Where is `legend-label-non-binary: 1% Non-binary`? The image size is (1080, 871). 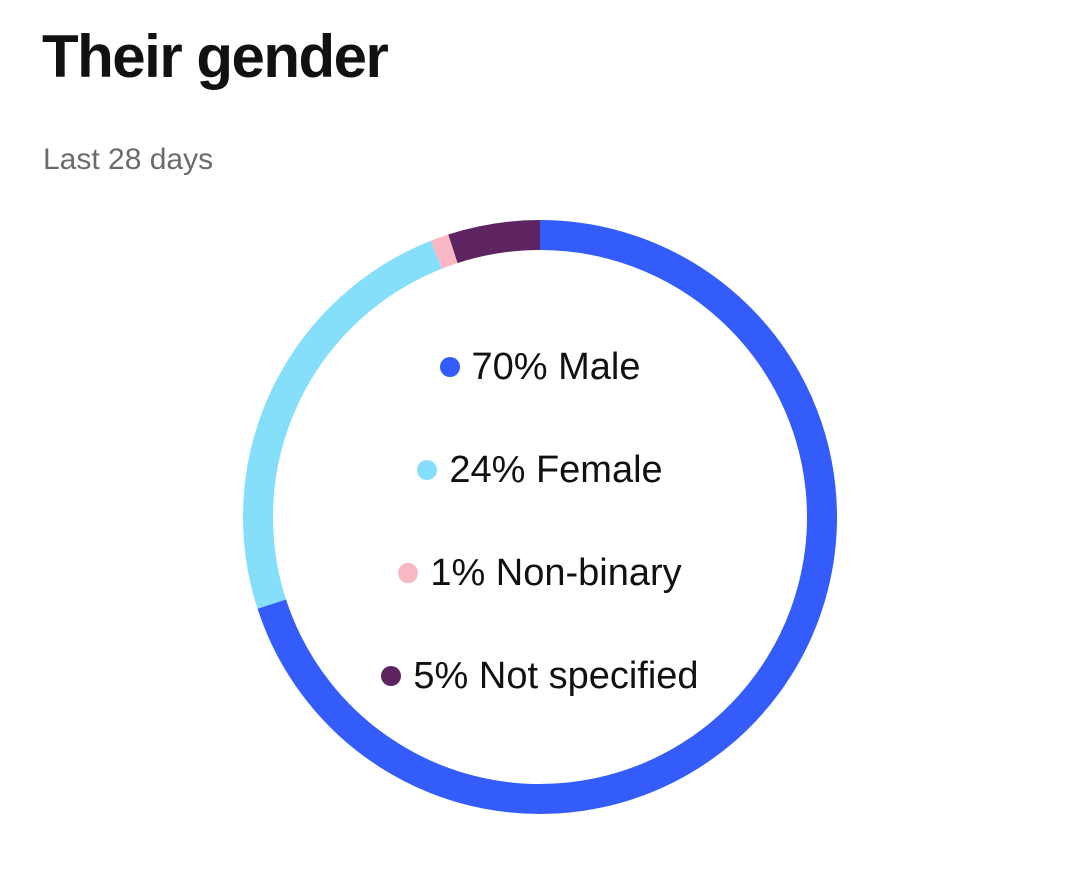
legend-label-non-binary: 1% Non-binary is located at coordinates (556, 572).